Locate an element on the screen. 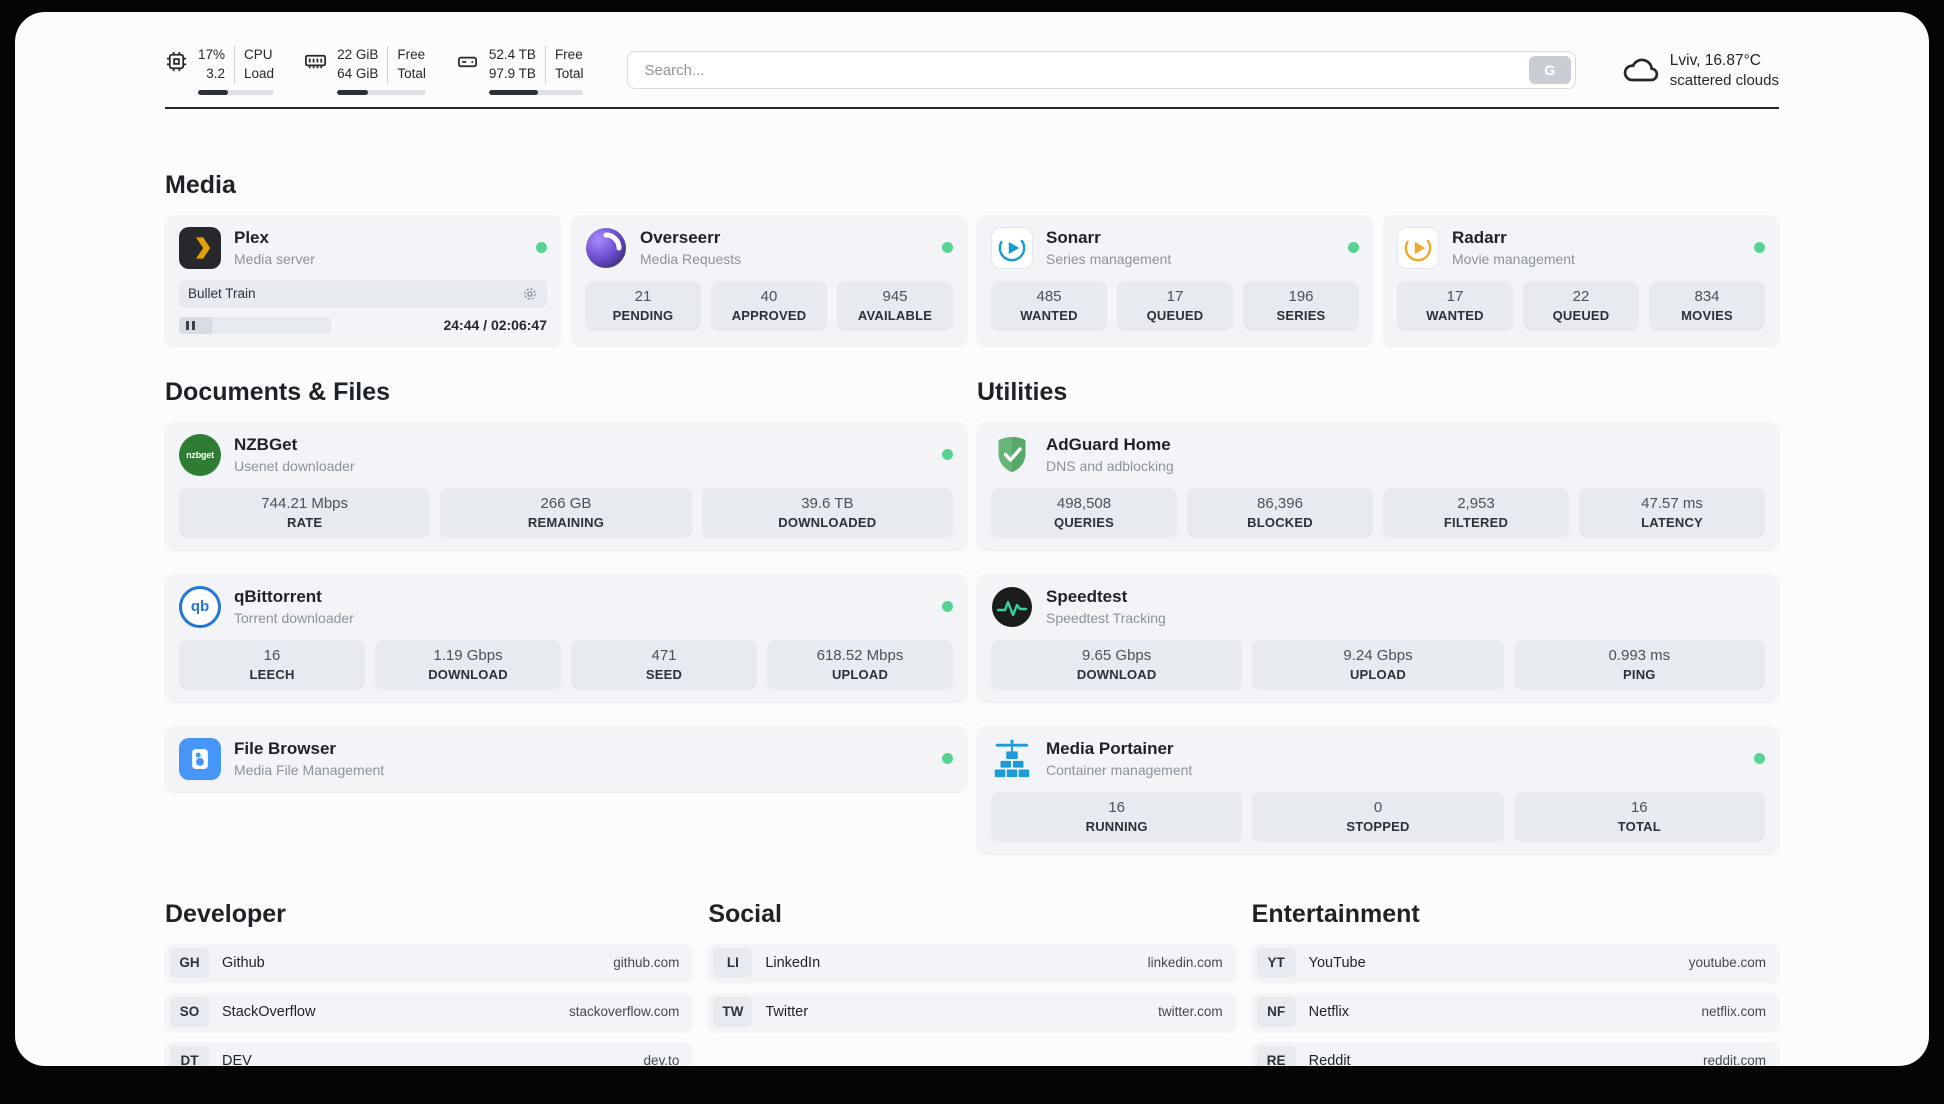 The image size is (1944, 1104). bookmark-youtube: YT YouTube youtube.com is located at coordinates (1515, 962).